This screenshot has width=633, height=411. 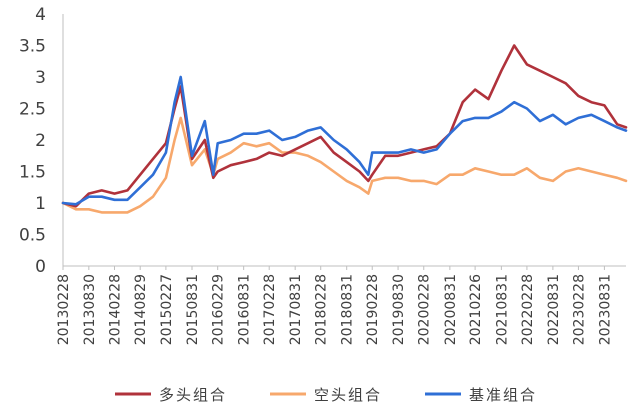 I want to click on x-tick-label: 20230228, so click(x=579, y=309).